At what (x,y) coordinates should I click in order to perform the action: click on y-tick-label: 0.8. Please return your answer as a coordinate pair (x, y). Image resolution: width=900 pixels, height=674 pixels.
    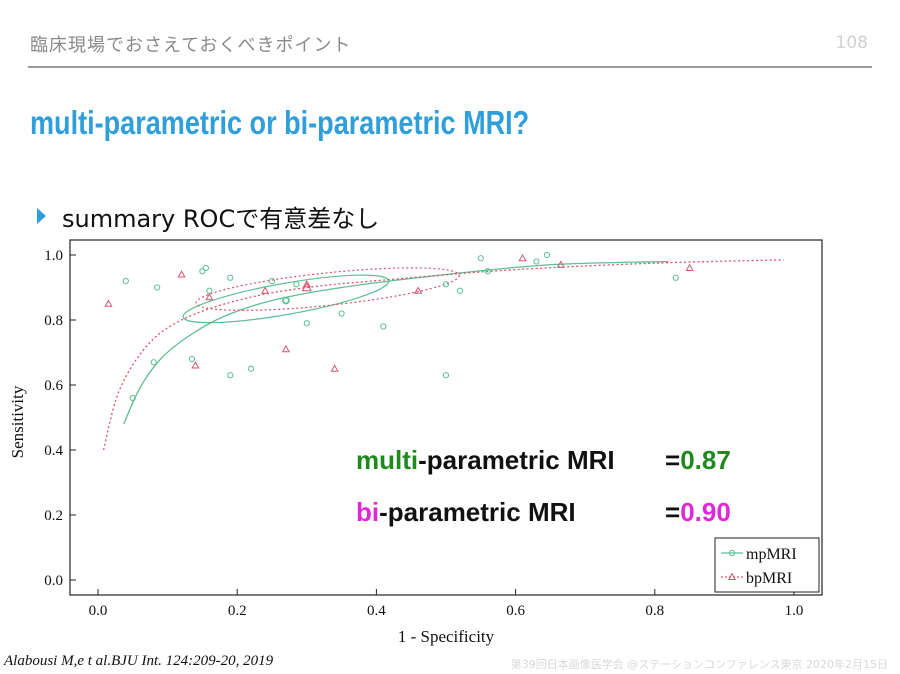
    Looking at the image, I should click on (53, 321).